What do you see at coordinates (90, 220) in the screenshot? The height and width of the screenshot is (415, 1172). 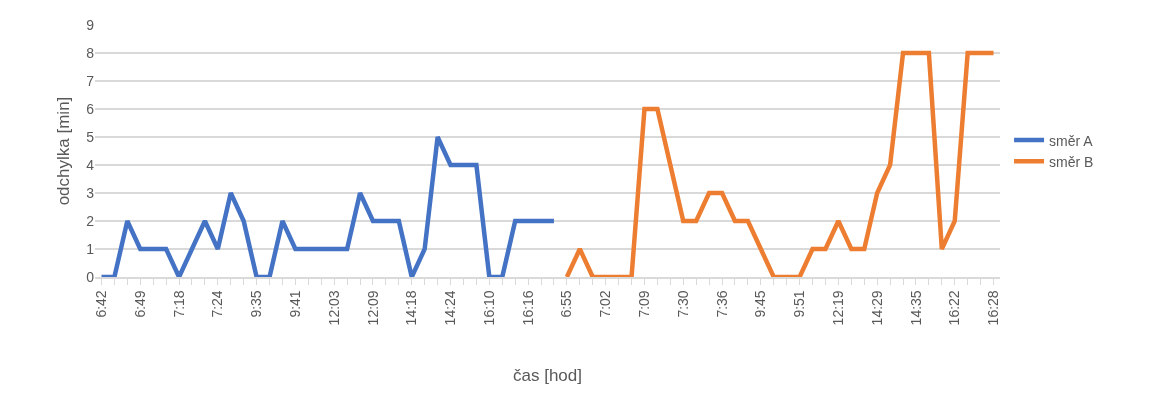 I see `y-tick-label: 2` at bounding box center [90, 220].